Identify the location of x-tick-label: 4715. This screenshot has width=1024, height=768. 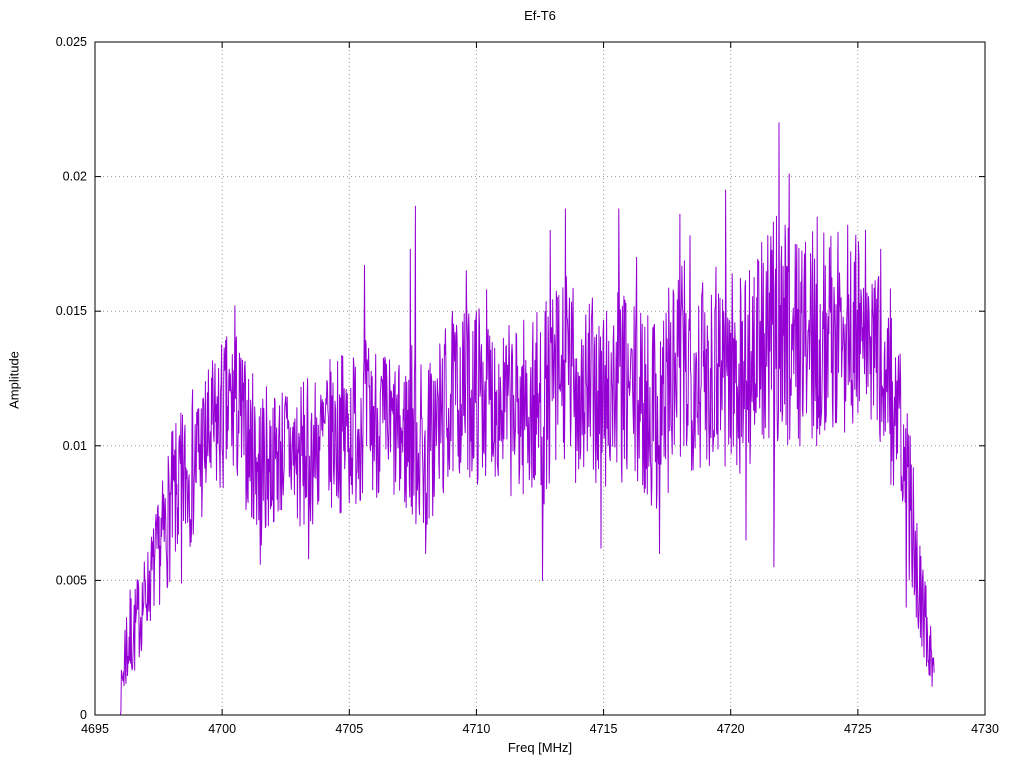
(604, 729).